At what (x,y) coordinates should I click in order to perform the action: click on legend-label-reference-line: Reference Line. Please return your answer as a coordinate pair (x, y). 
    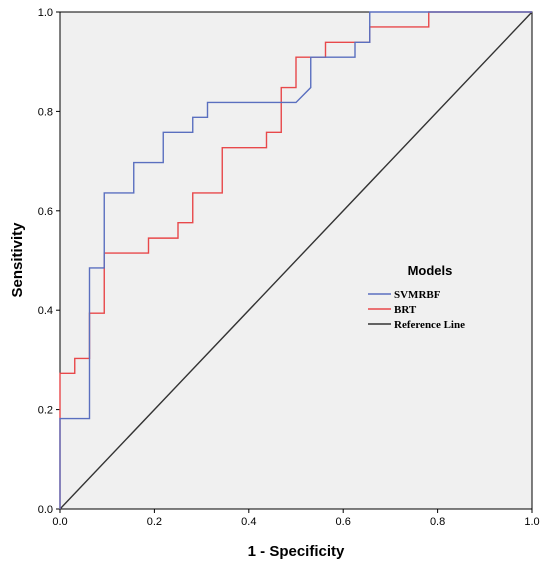
    Looking at the image, I should click on (429, 325).